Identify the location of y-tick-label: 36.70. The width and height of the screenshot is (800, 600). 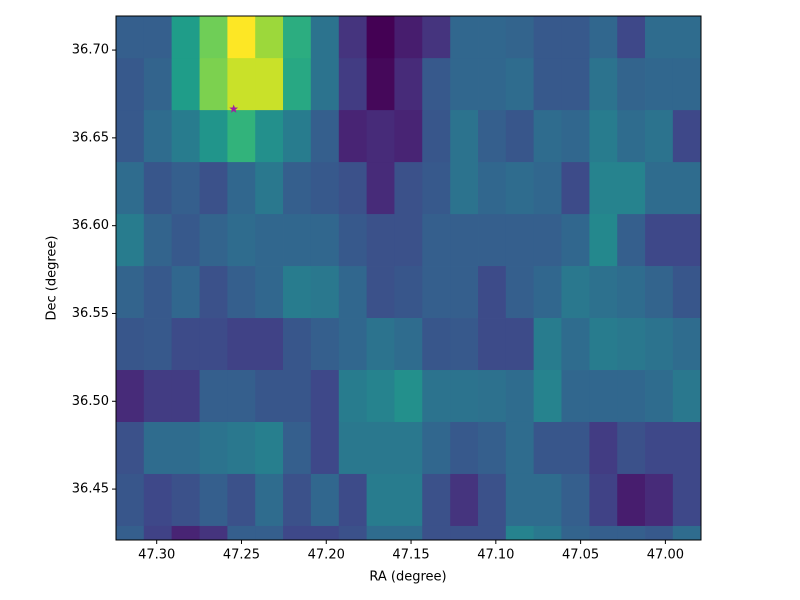
(90, 50).